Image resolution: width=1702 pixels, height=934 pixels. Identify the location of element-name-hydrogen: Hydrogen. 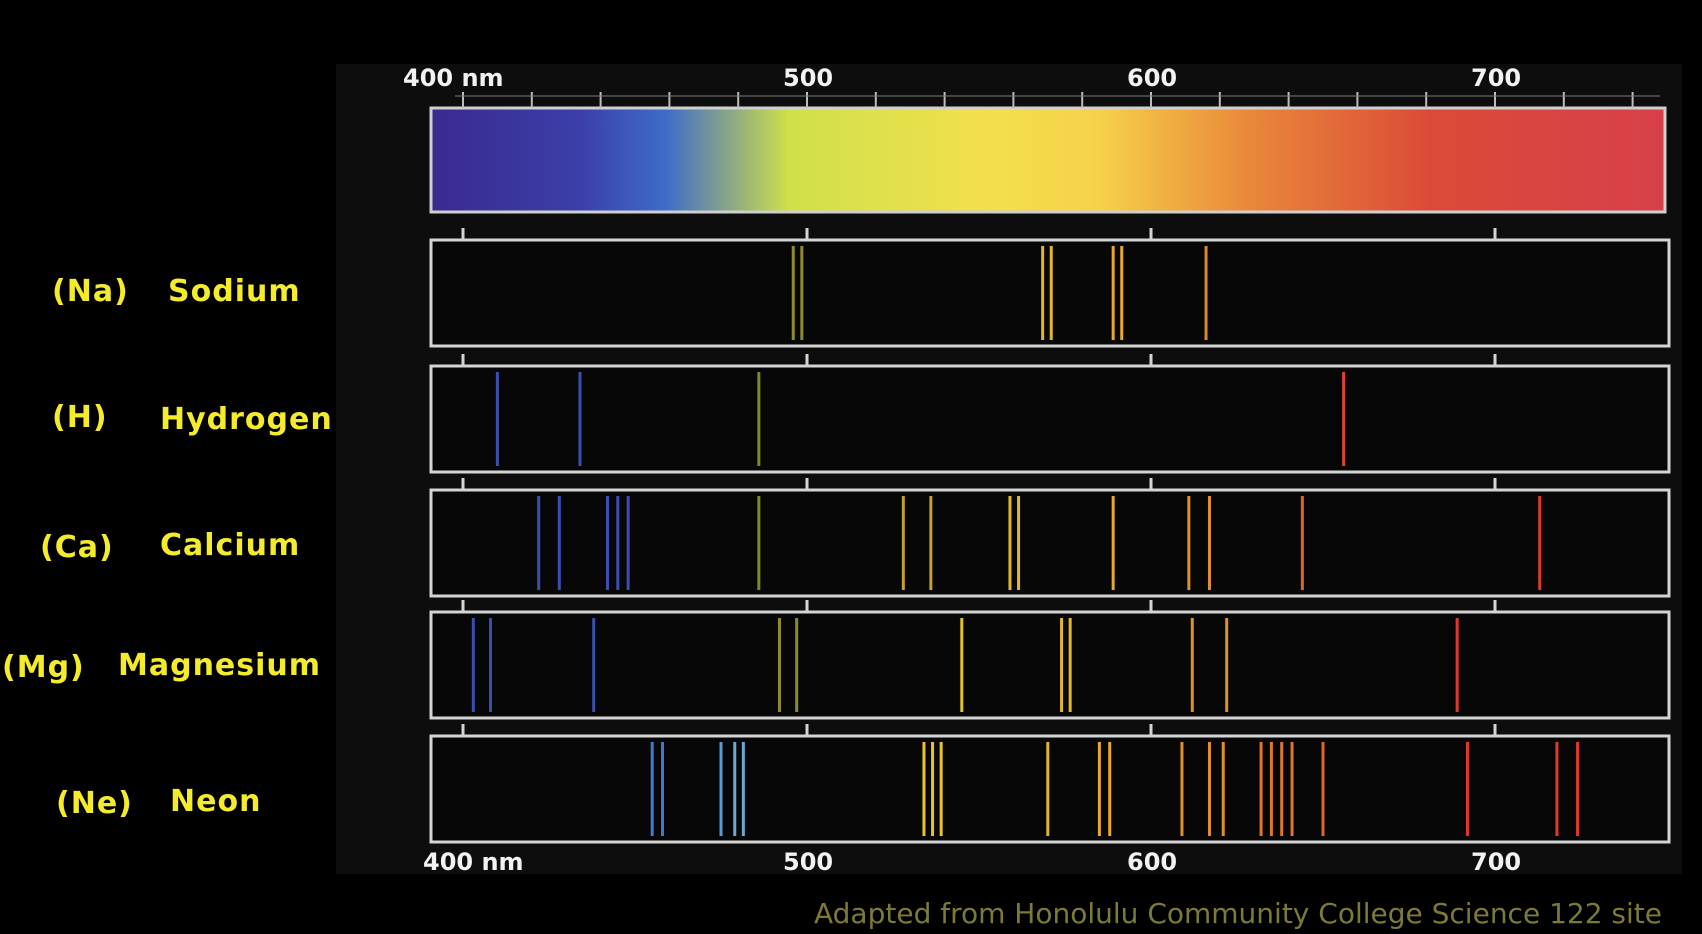
(246, 419).